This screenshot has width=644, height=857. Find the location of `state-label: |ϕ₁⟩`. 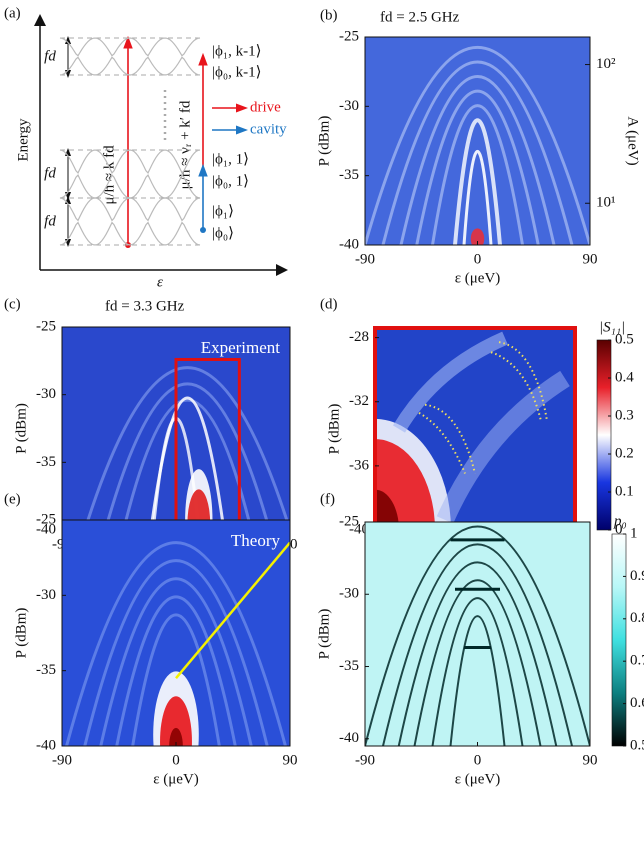

state-label: |ϕ₁⟩ is located at coordinates (223, 211).